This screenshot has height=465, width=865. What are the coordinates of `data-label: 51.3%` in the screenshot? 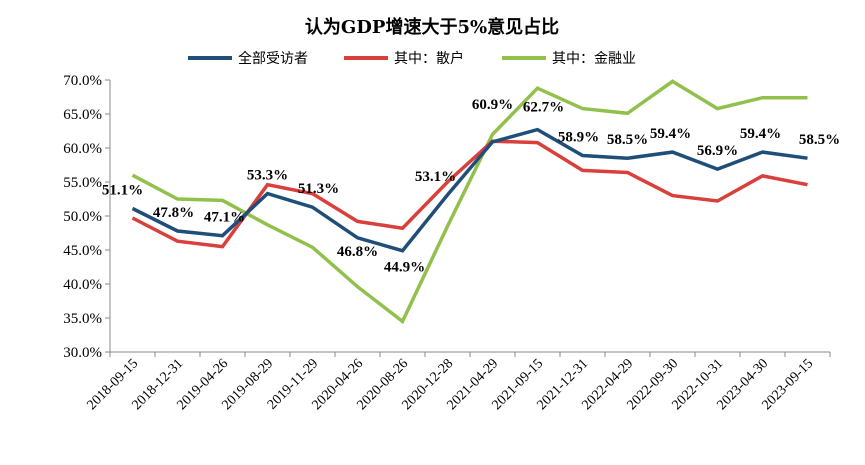 It's located at (318, 189).